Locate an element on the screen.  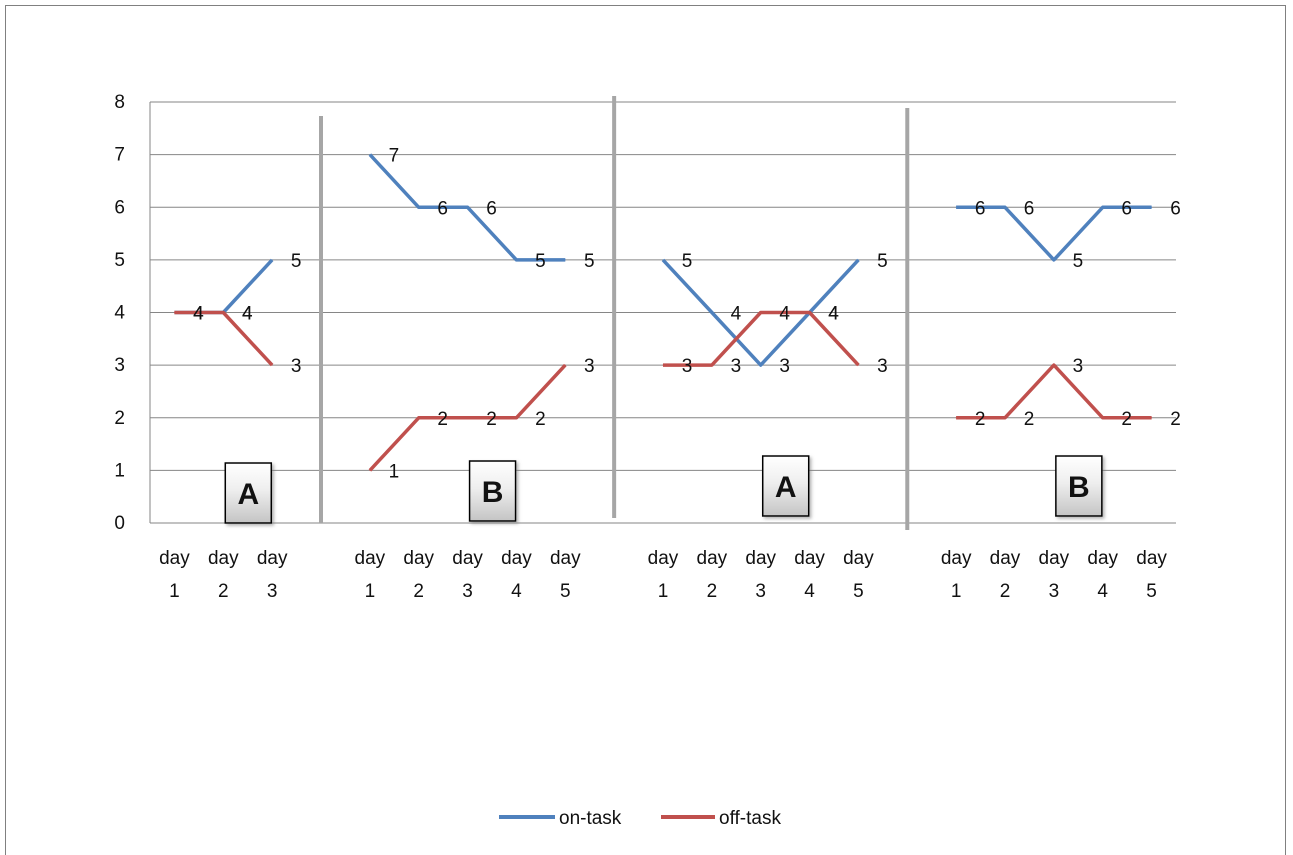
on-task-series-line is located at coordinates (224, 286).